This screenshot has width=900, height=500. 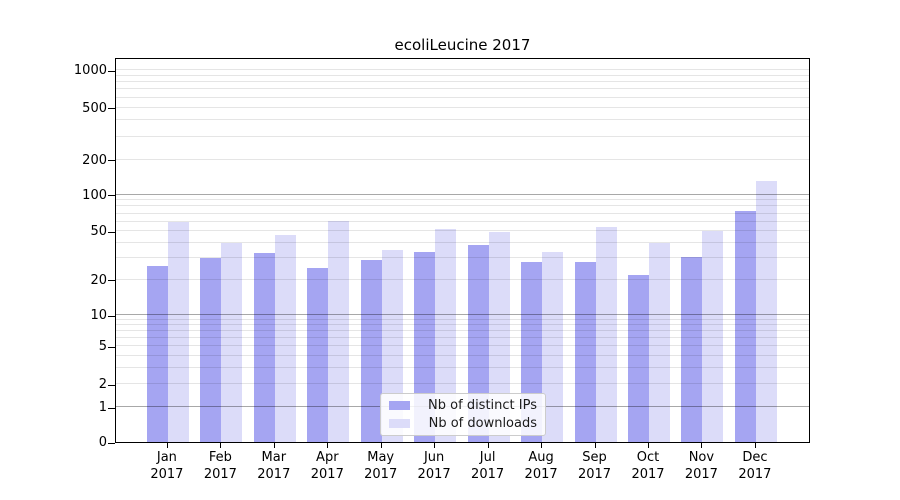 I want to click on legend-entry-downloads: Nb of downloads, so click(x=463, y=423).